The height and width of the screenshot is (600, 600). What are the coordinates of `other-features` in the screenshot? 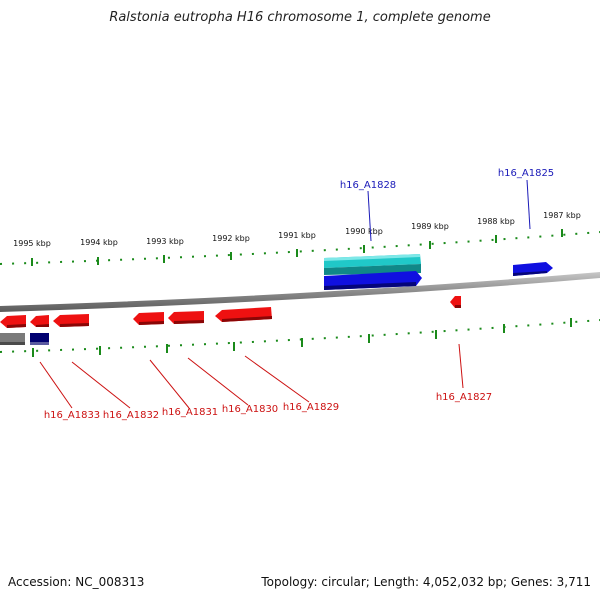 It's located at (24, 339).